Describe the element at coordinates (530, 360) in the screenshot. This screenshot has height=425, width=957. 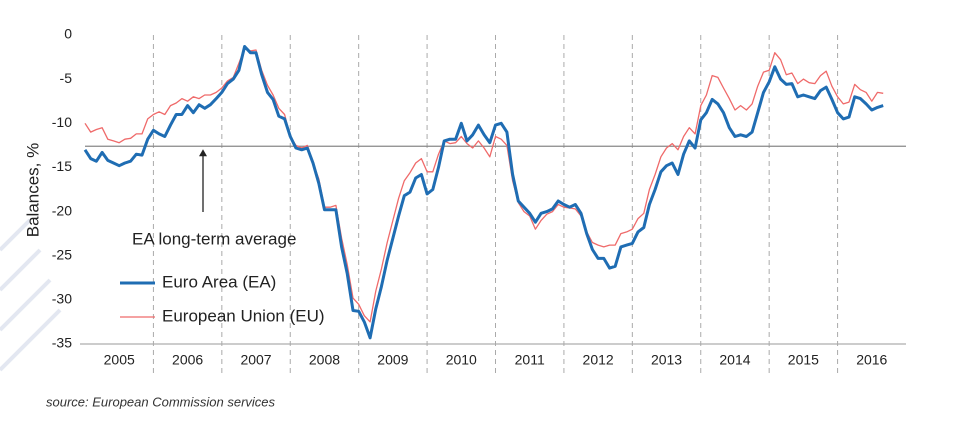
I see `x-tick-label: 2011` at that location.